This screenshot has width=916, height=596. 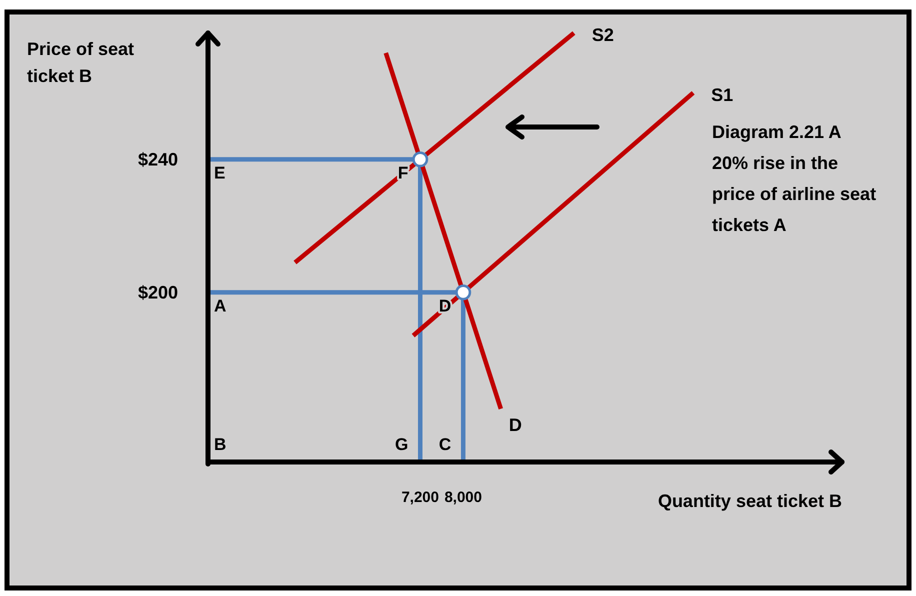 What do you see at coordinates (401, 444) in the screenshot?
I see `annotation: G` at bounding box center [401, 444].